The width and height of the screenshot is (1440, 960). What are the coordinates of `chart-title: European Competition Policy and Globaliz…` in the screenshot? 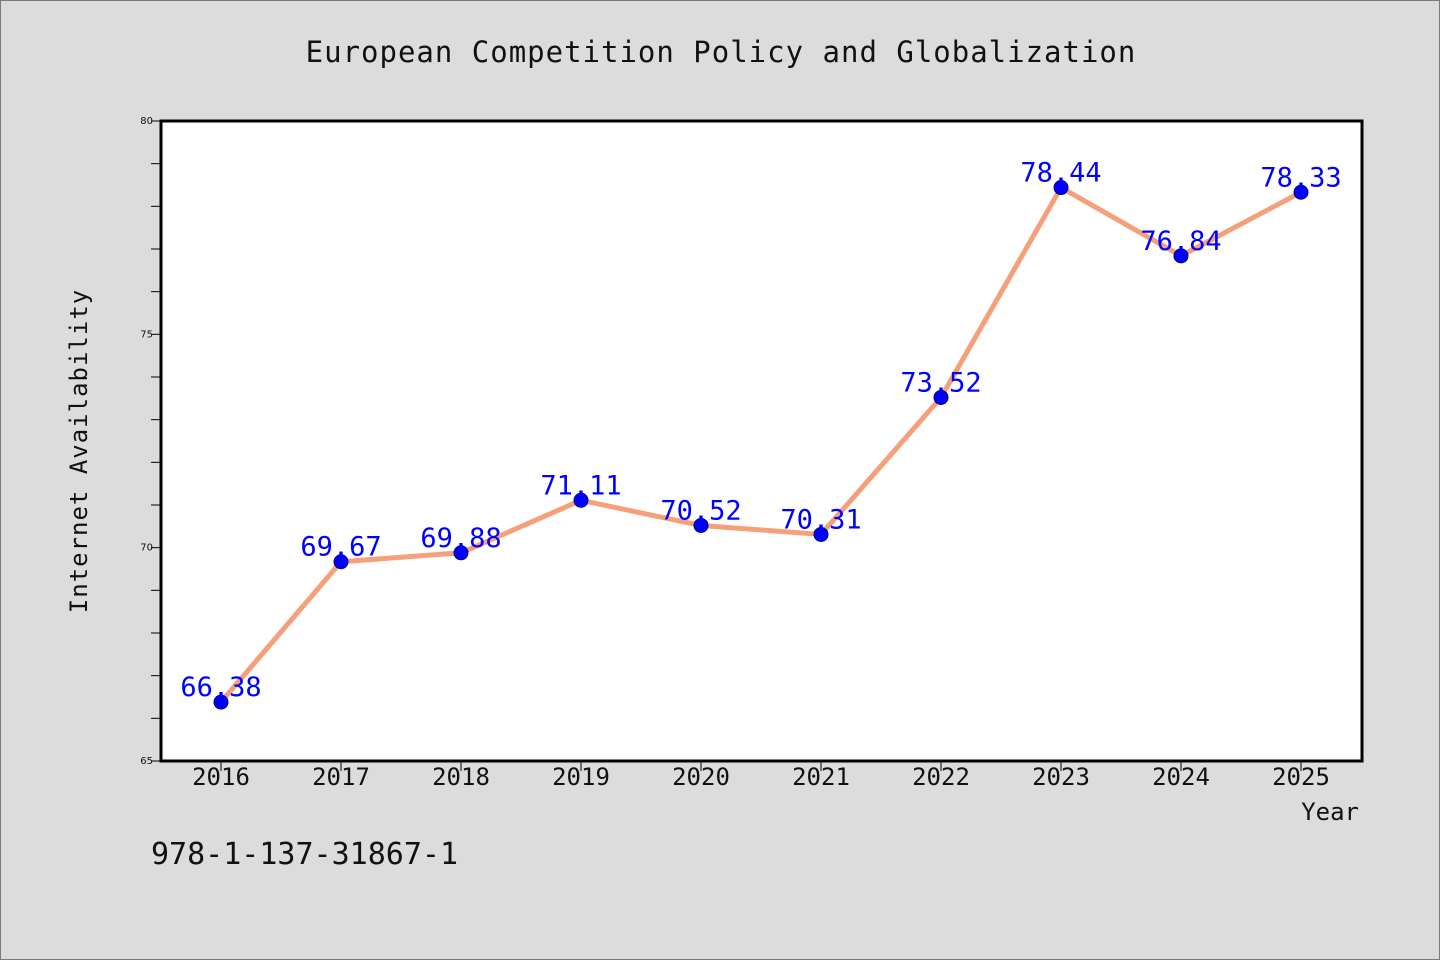 It's located at (721, 52).